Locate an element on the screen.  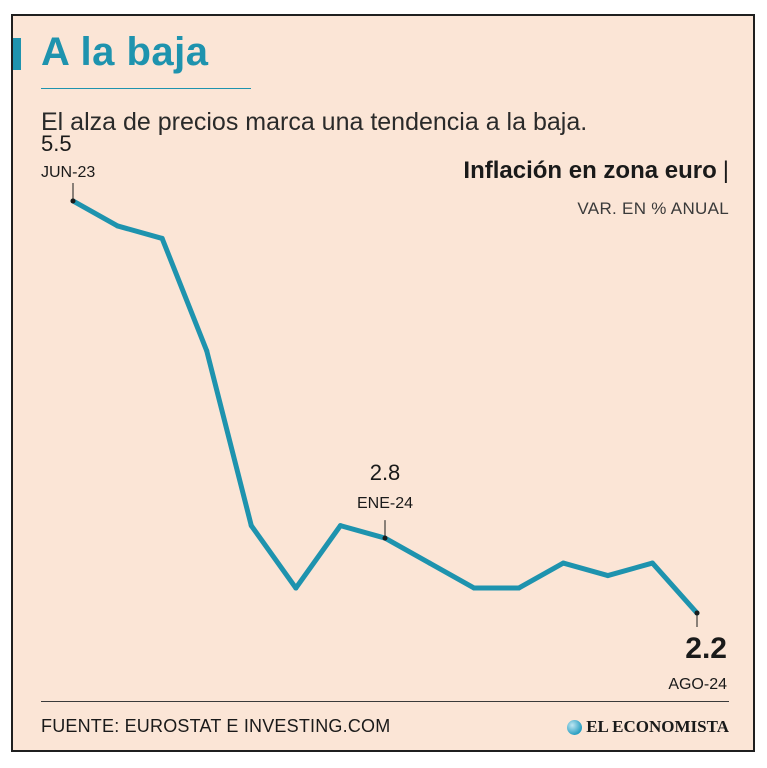
annotation-date: JUN-23 is located at coordinates (68, 172).